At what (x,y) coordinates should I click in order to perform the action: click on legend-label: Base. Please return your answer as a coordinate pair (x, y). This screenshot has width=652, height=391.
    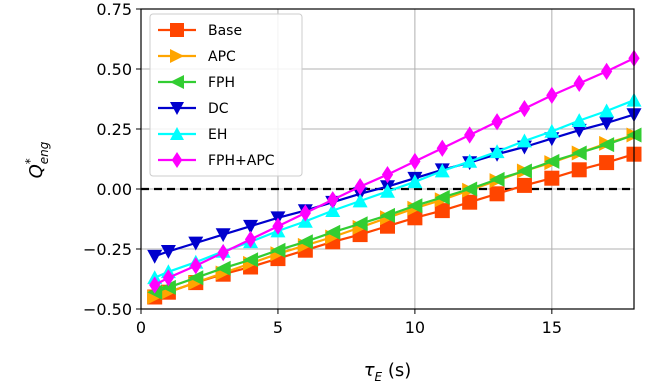
    Looking at the image, I should click on (225, 31).